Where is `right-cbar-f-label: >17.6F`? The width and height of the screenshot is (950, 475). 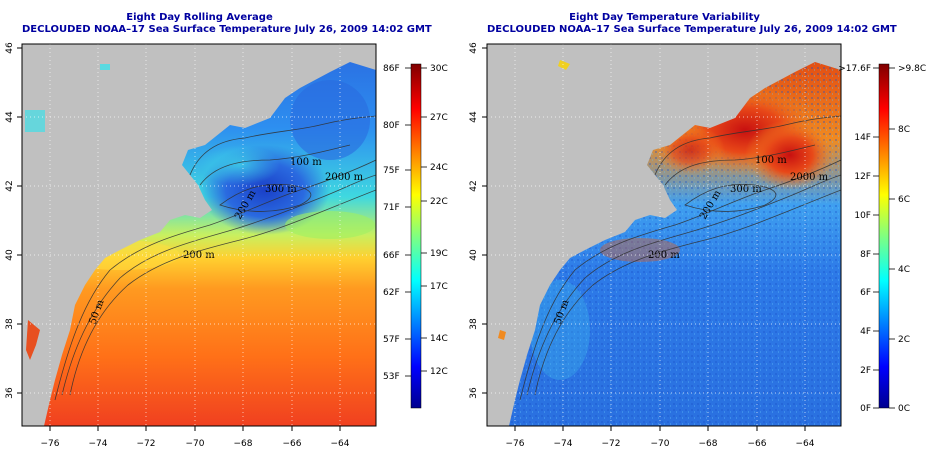
right-cbar-f-label: >17.6F is located at coordinates (854, 69).